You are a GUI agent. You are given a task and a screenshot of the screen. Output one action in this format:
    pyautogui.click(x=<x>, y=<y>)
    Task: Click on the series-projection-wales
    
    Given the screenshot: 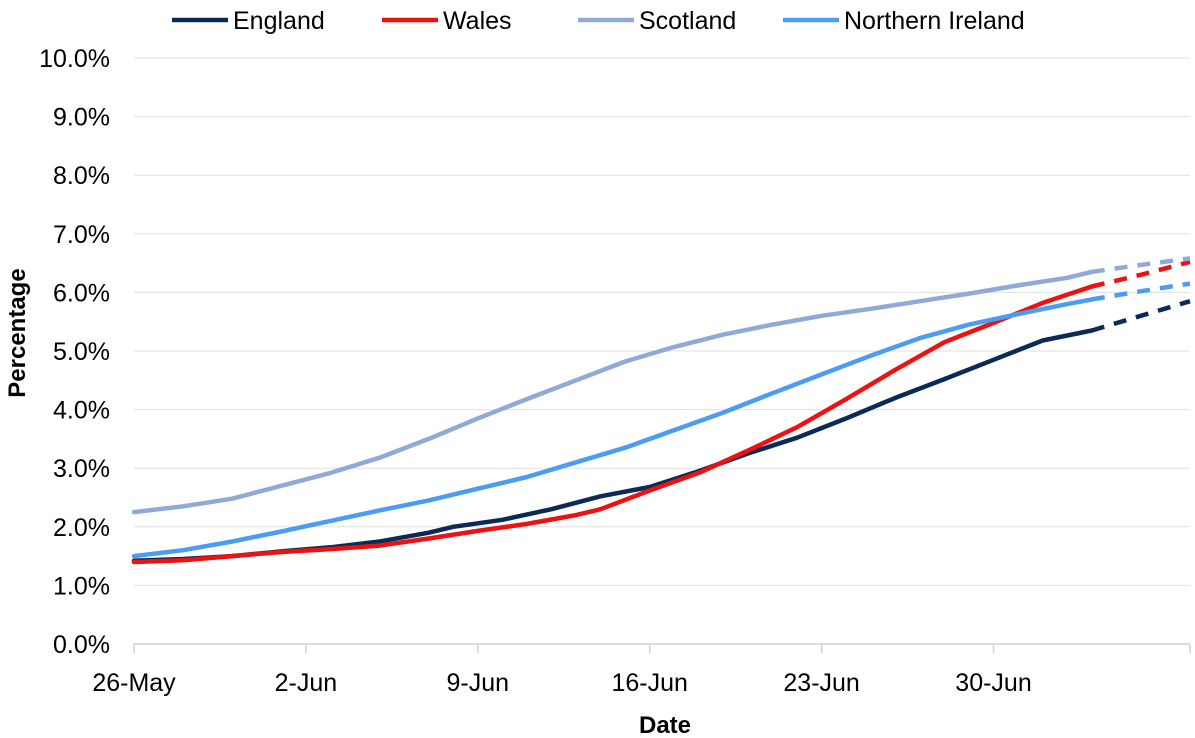 What is the action you would take?
    pyautogui.click(x=1141, y=274)
    